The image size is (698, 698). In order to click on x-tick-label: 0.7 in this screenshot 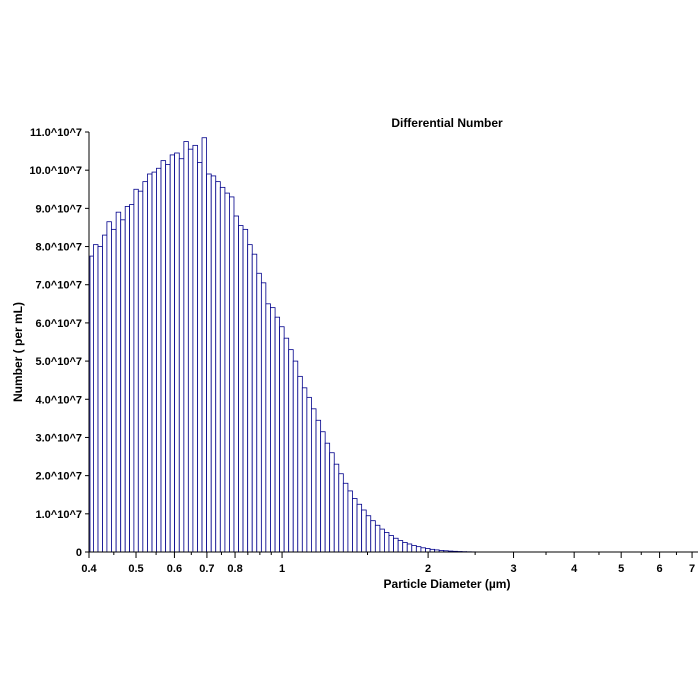, I will do `click(206, 569)`.